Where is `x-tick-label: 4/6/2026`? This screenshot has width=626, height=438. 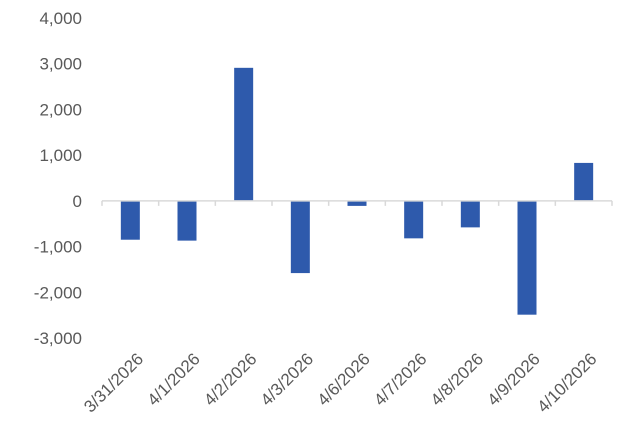
x-tick-label: 4/6/2026 is located at coordinates (344, 379).